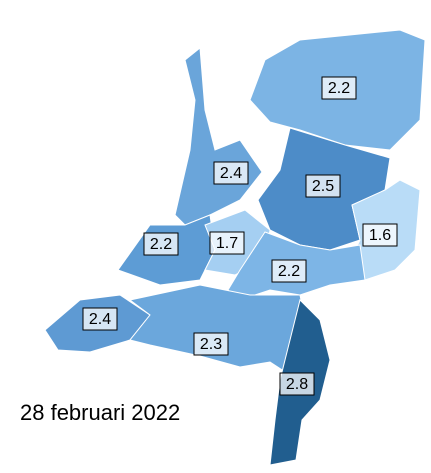 Image resolution: width=431 pixels, height=473 pixels. I want to click on region-value: 2.8, so click(297, 384).